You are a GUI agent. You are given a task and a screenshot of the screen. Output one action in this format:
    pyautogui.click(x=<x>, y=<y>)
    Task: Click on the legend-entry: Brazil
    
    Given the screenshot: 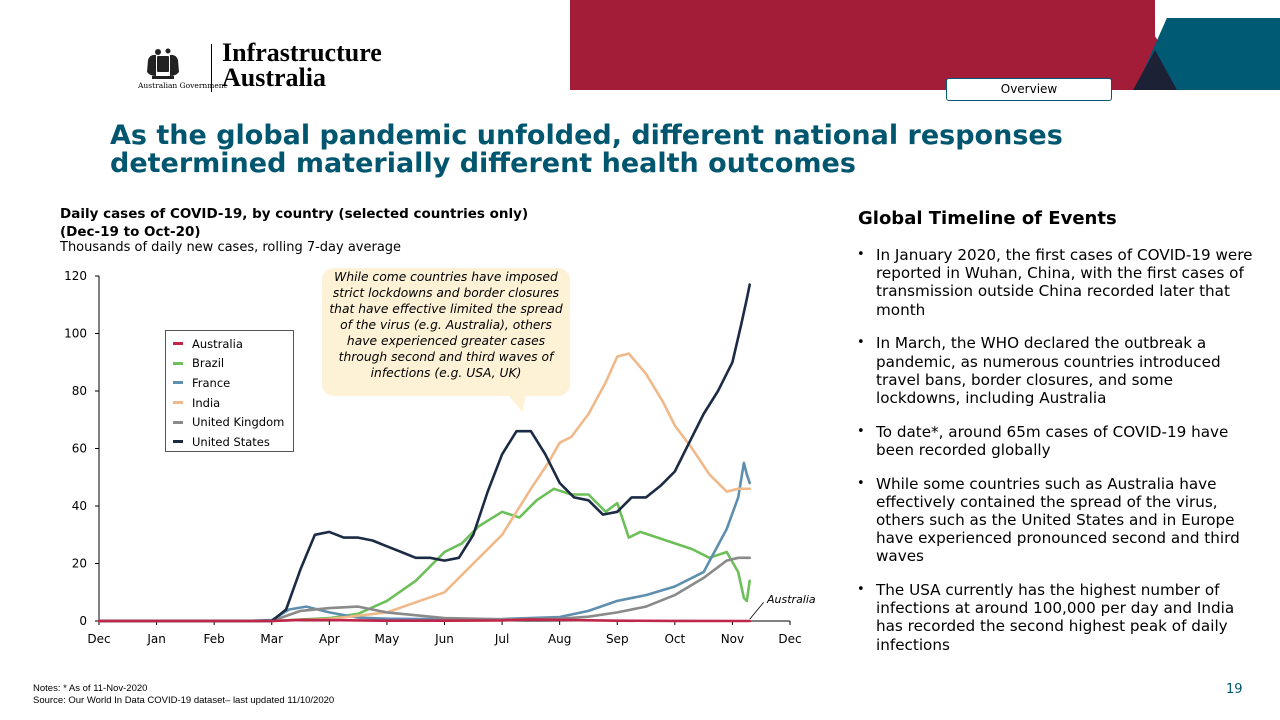 What is the action you would take?
    pyautogui.click(x=233, y=364)
    